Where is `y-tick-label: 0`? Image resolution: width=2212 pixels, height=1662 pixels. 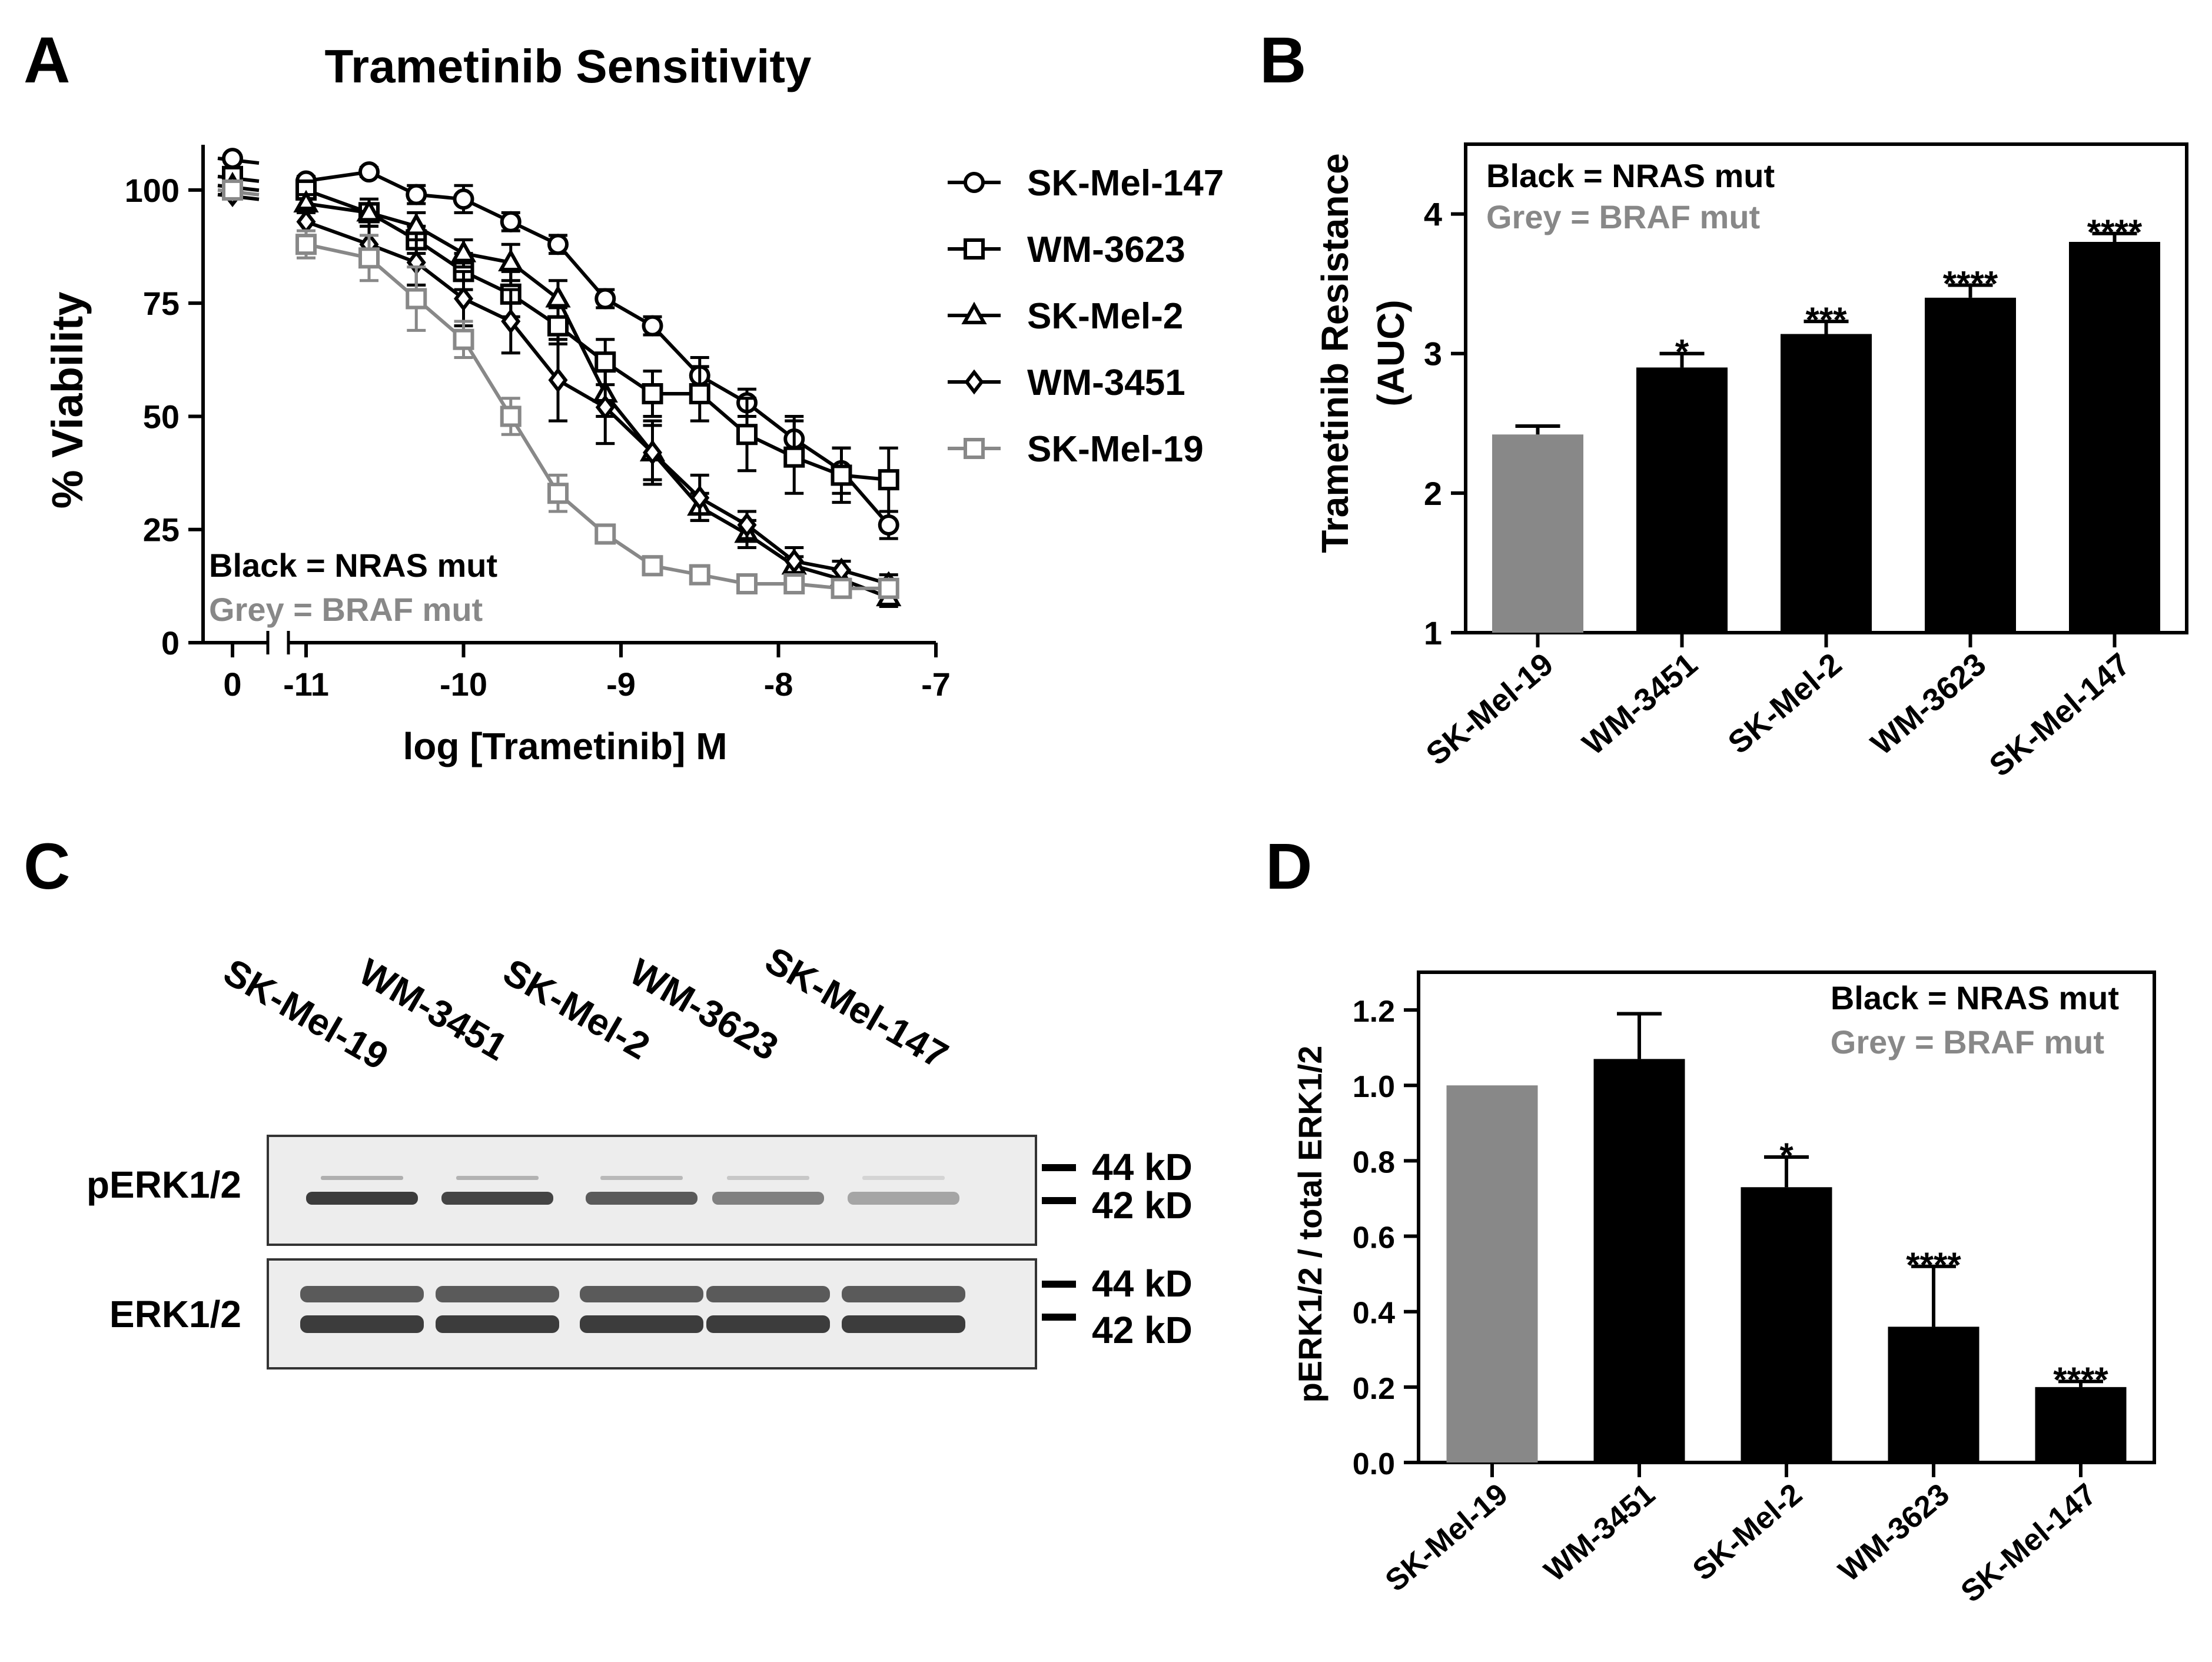 y-tick-label: 0 is located at coordinates (170, 643).